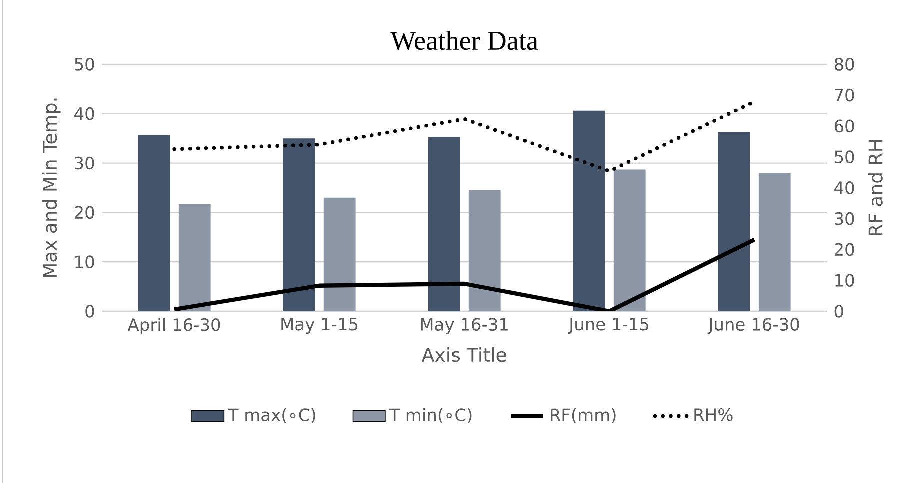  What do you see at coordinates (464, 275) in the screenshot?
I see `line-series` at bounding box center [464, 275].